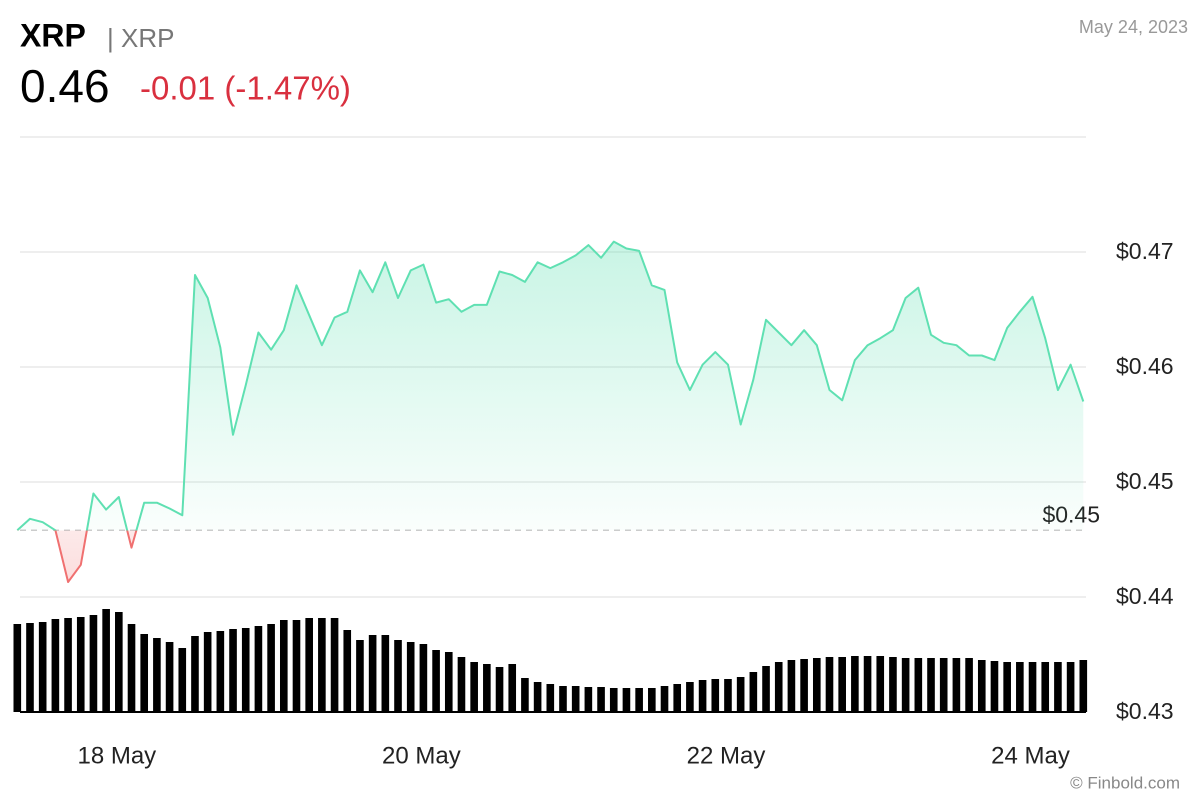  What do you see at coordinates (1030, 755) in the screenshot?
I see `x-tick-label: 24 May` at bounding box center [1030, 755].